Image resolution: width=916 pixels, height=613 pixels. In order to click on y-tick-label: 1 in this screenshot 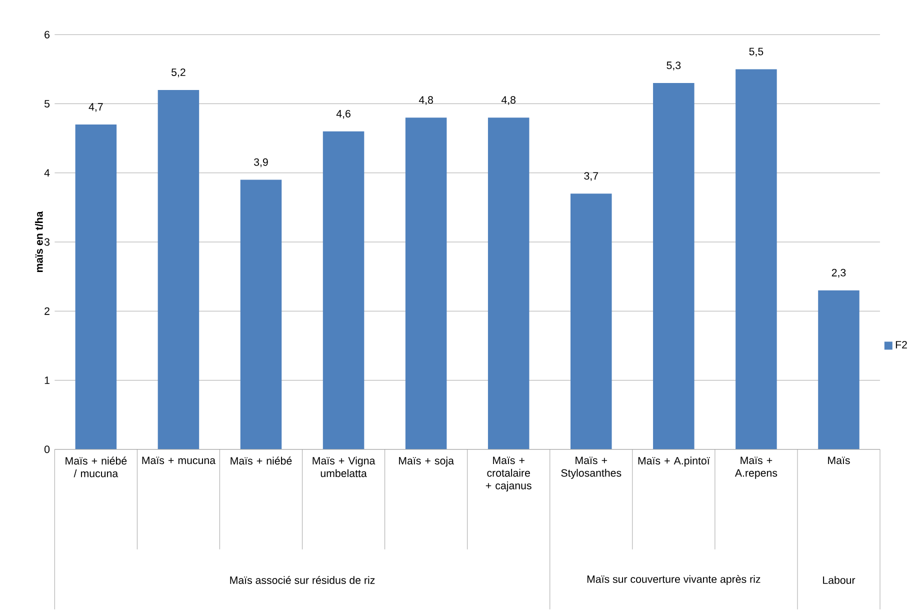, I will do `click(47, 380)`.